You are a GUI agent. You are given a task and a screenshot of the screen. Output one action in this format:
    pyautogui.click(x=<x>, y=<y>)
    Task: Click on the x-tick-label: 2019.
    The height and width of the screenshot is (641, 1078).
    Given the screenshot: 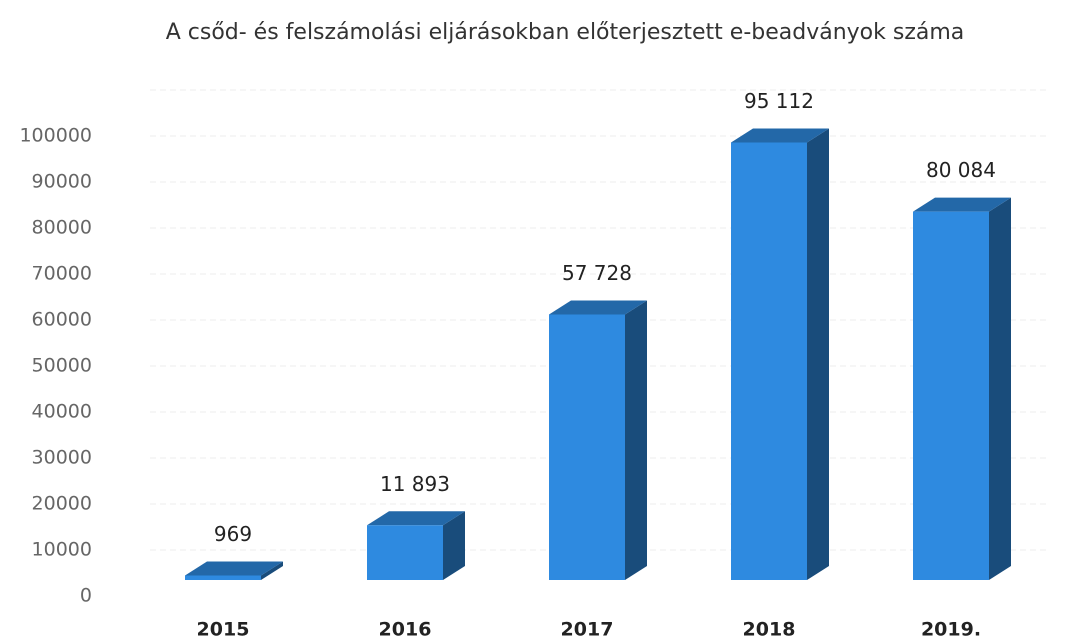 What is the action you would take?
    pyautogui.click(x=951, y=630)
    